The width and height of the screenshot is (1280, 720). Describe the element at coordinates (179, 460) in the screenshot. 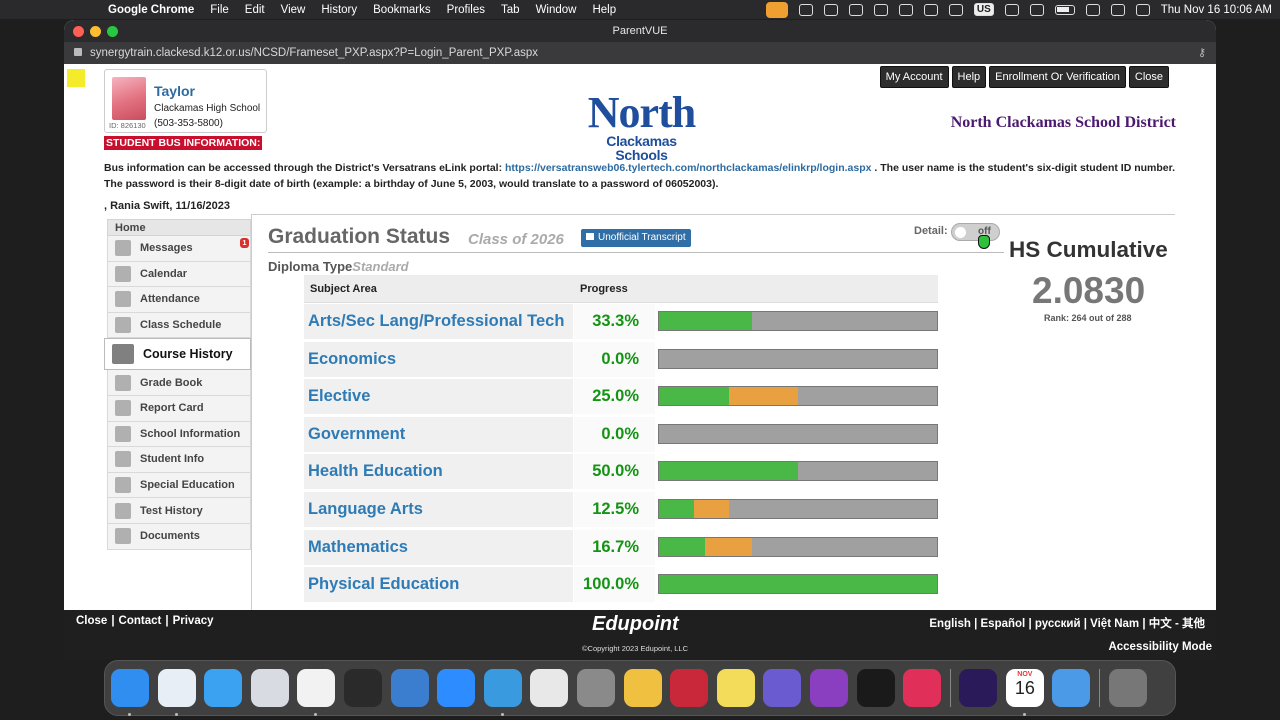

I see `sidebar-item-student-info: Student Info` at that location.